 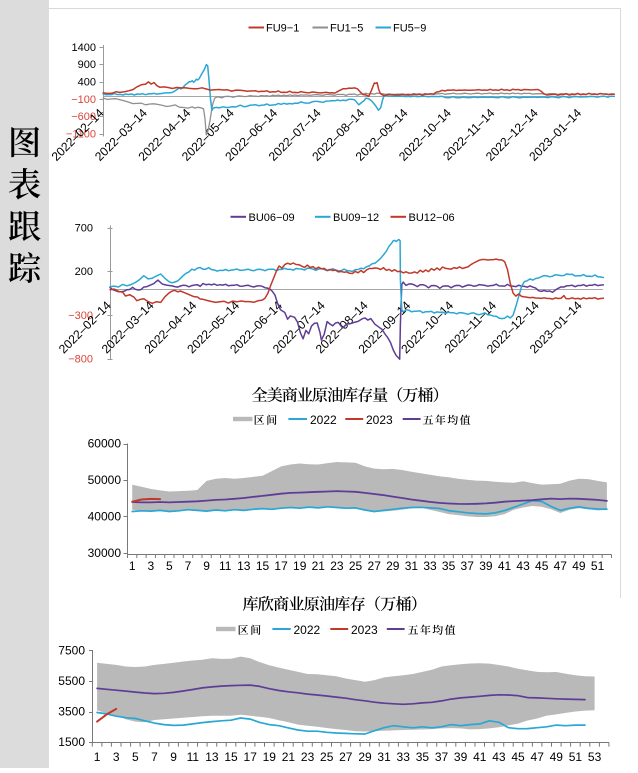 What do you see at coordinates (83, 100) in the screenshot?
I see `svg-text: −100` at bounding box center [83, 100].